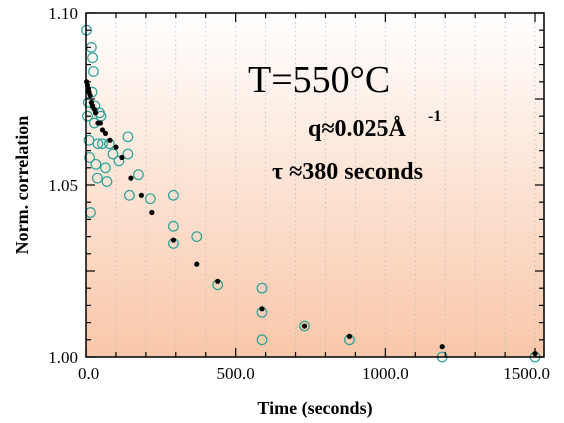  What do you see at coordinates (22, 185) in the screenshot?
I see `y-axis-title: Norm. correlation` at bounding box center [22, 185].